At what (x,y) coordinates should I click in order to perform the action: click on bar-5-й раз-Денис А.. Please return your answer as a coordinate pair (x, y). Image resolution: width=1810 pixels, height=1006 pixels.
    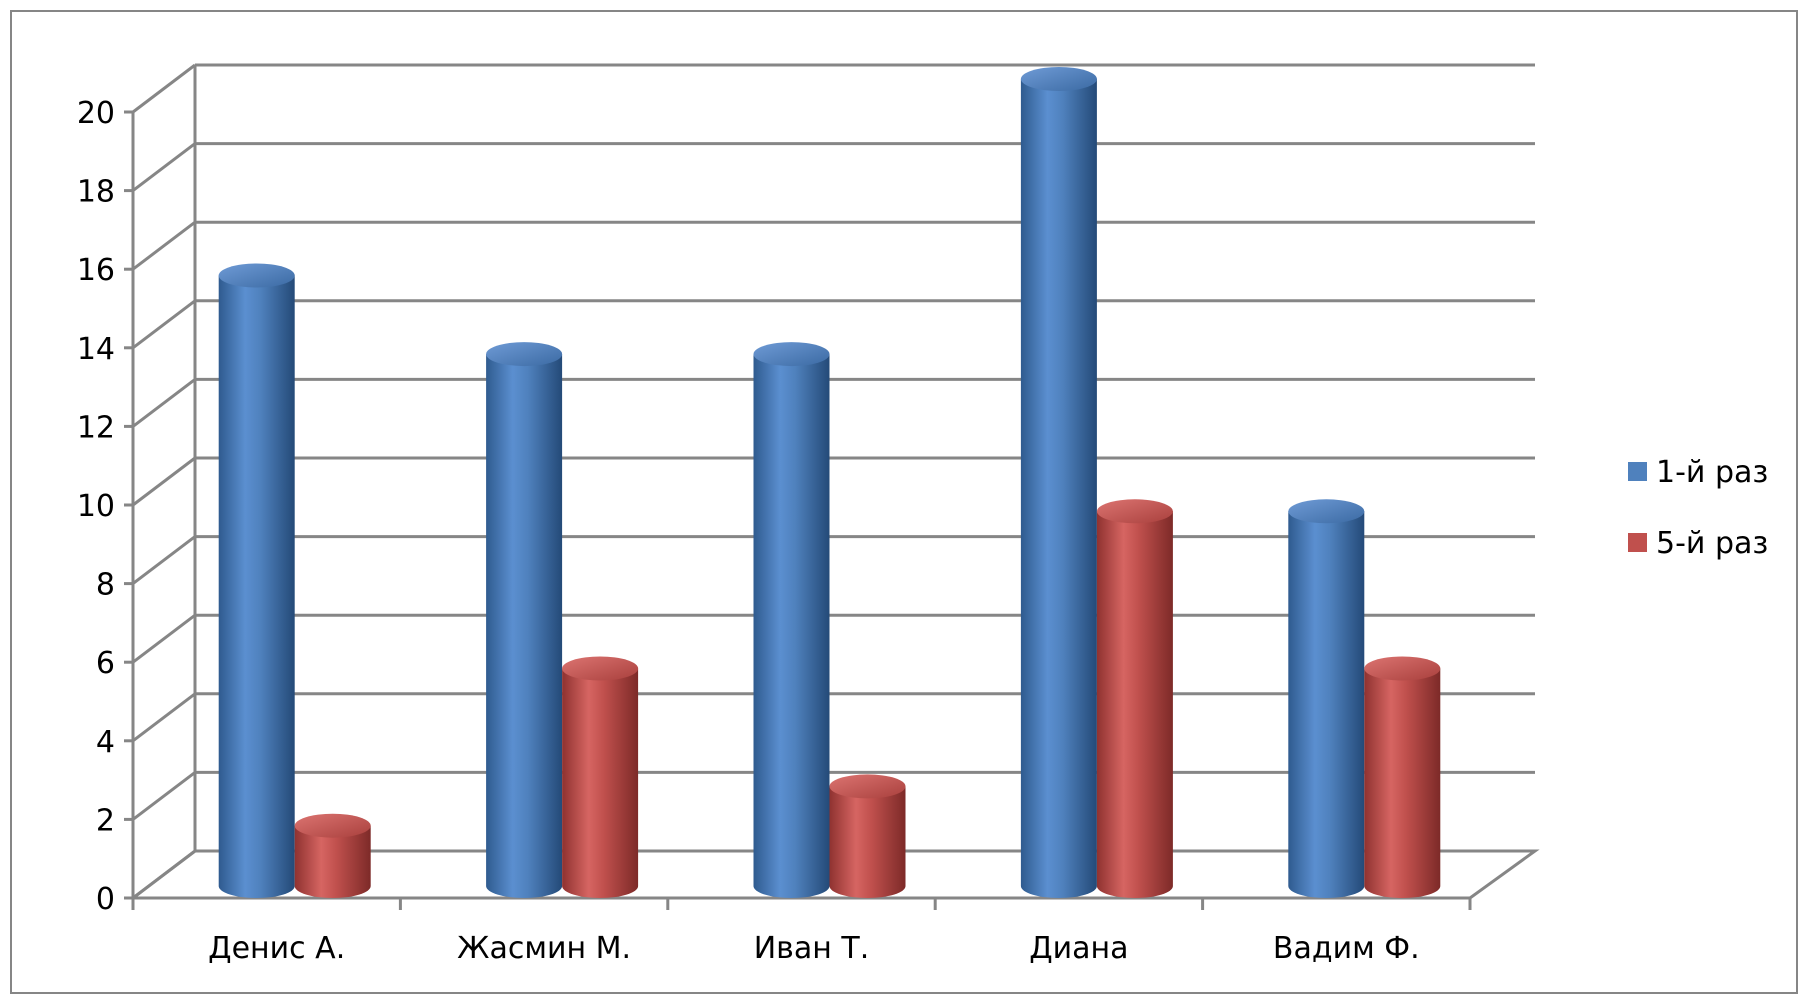
    Looking at the image, I should click on (332, 855).